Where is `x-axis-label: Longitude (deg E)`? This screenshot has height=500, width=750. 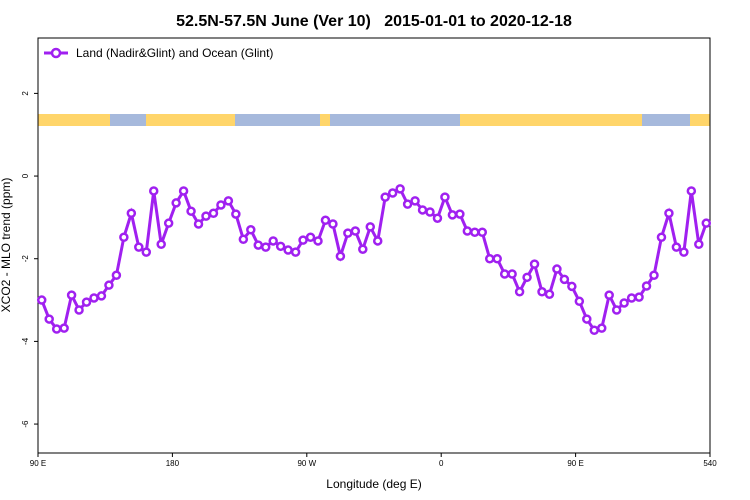
x-axis-label: Longitude (deg E) is located at coordinates (373, 484).